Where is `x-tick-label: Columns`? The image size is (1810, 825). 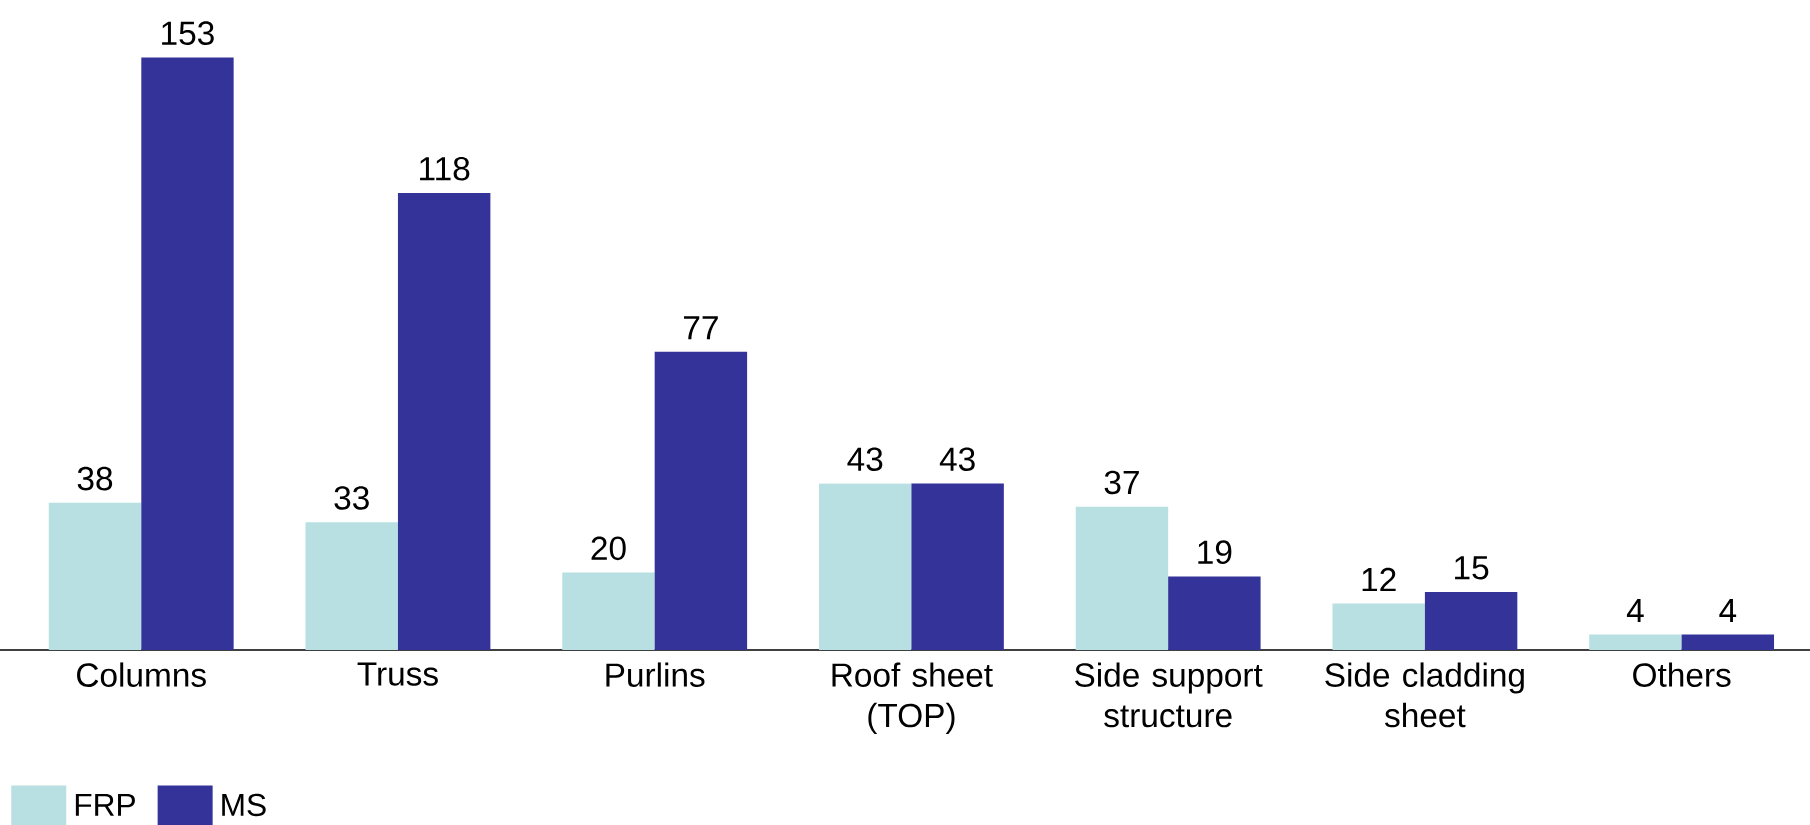 x-tick-label: Columns is located at coordinates (141, 674).